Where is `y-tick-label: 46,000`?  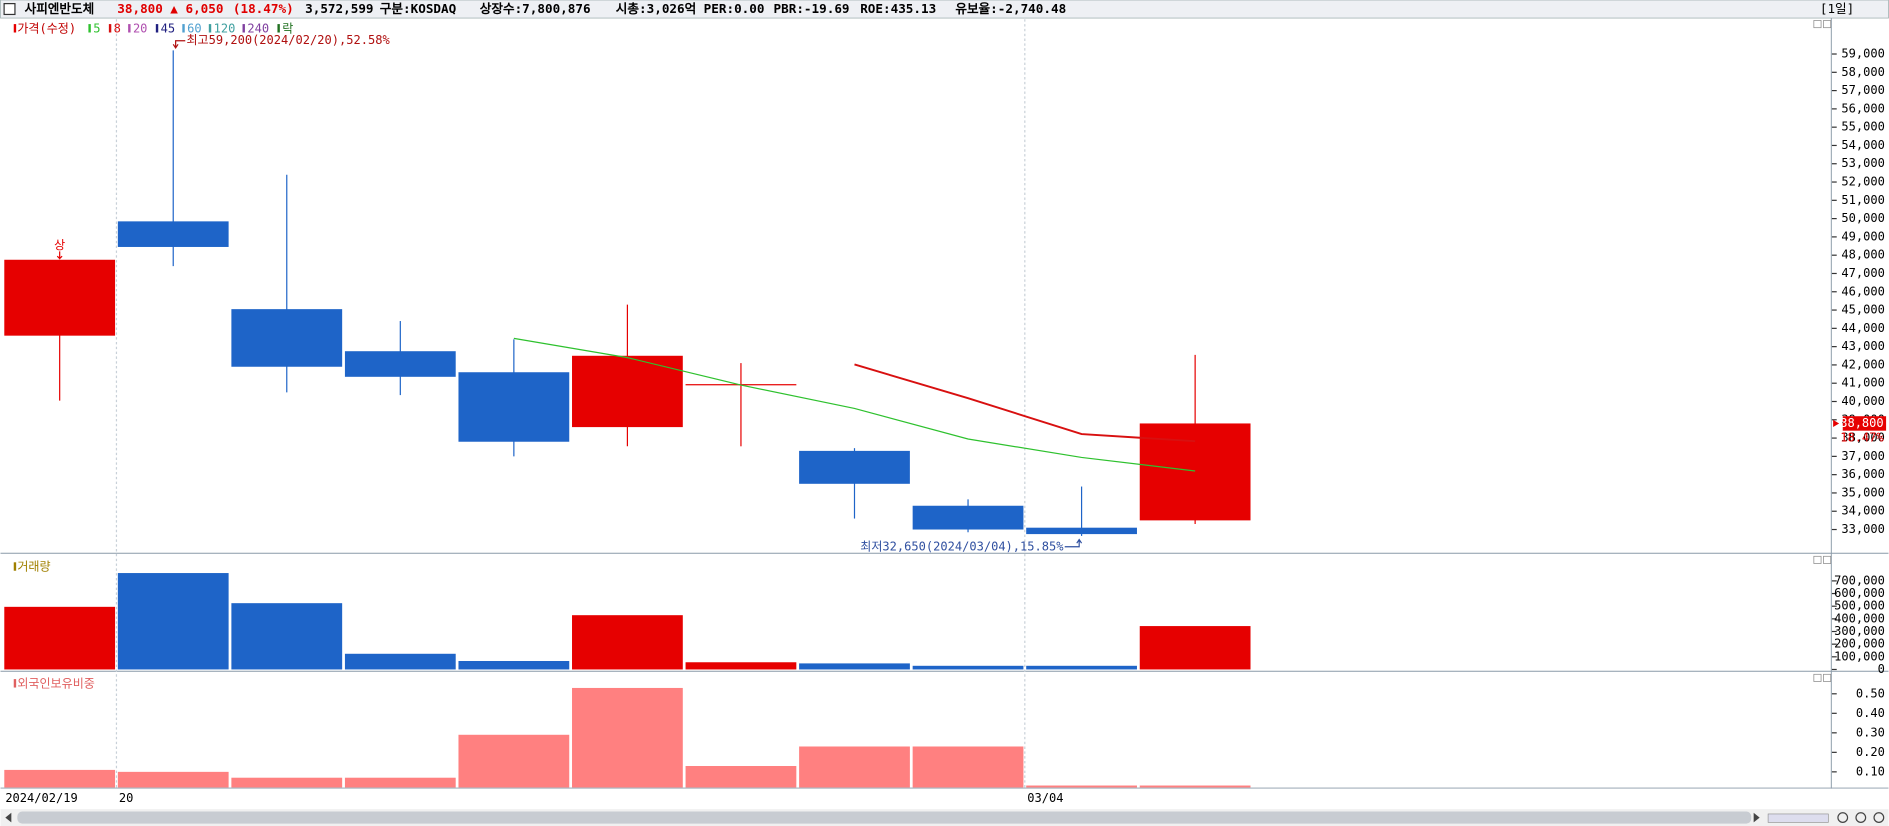 y-tick-label: 46,000 is located at coordinates (1862, 291).